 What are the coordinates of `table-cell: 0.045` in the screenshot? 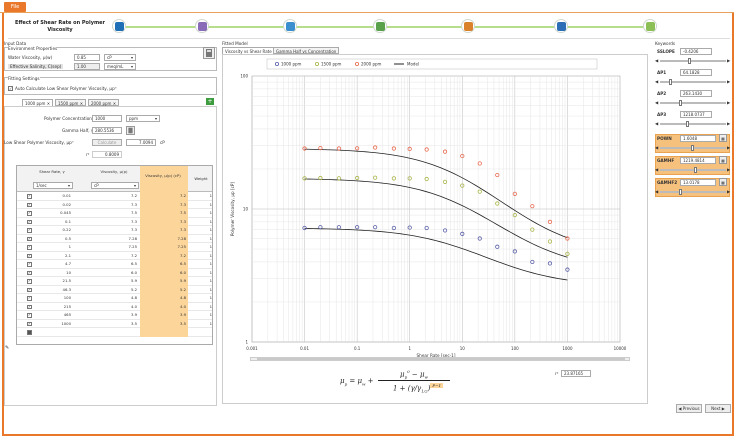 It's located at (65, 212).